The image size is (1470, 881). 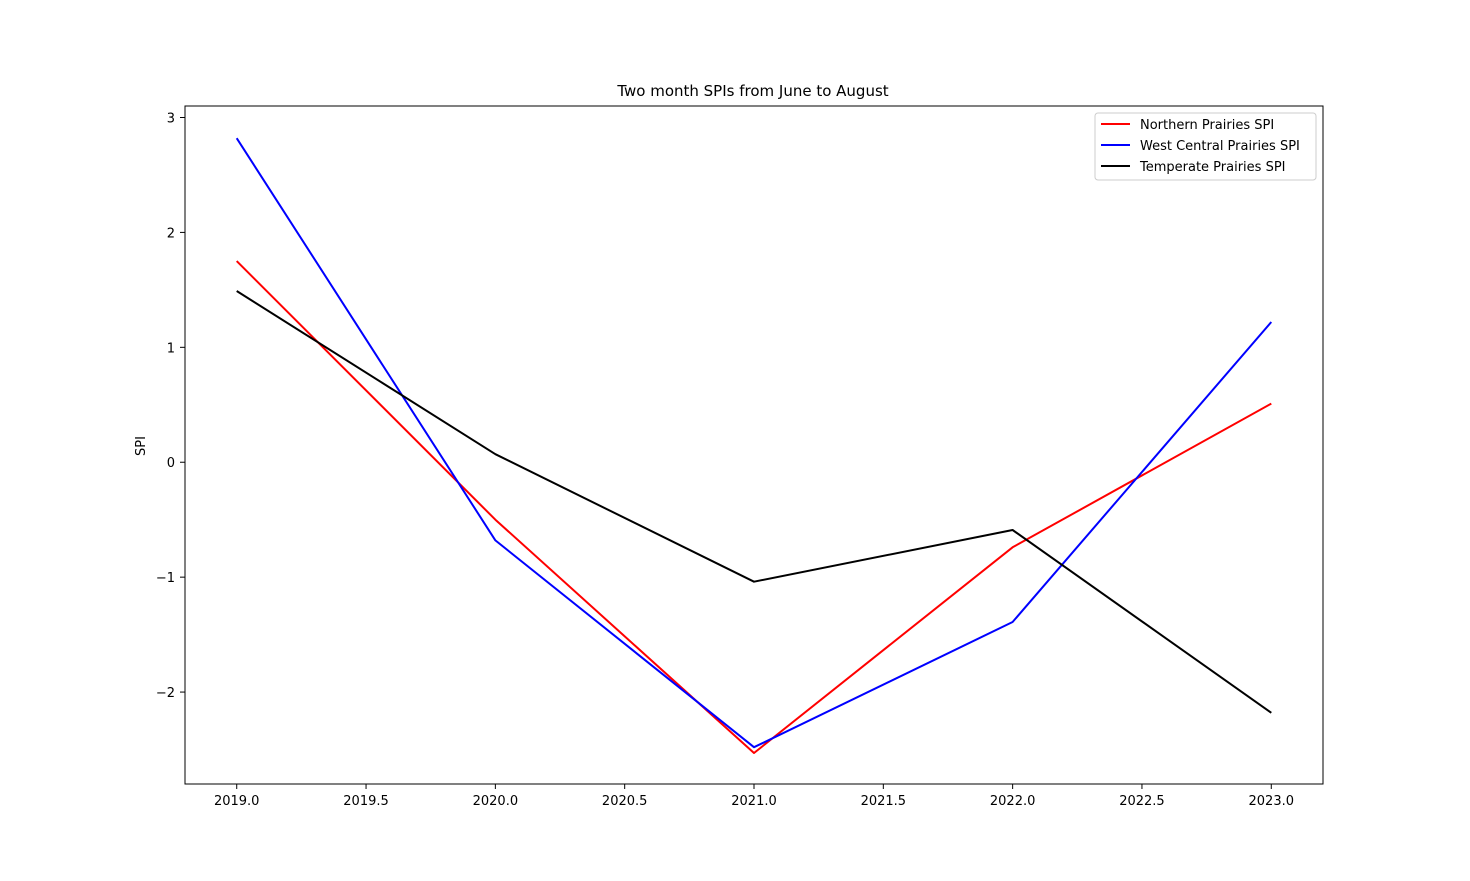 I want to click on x-tick-label: 2022.0, so click(x=1013, y=801).